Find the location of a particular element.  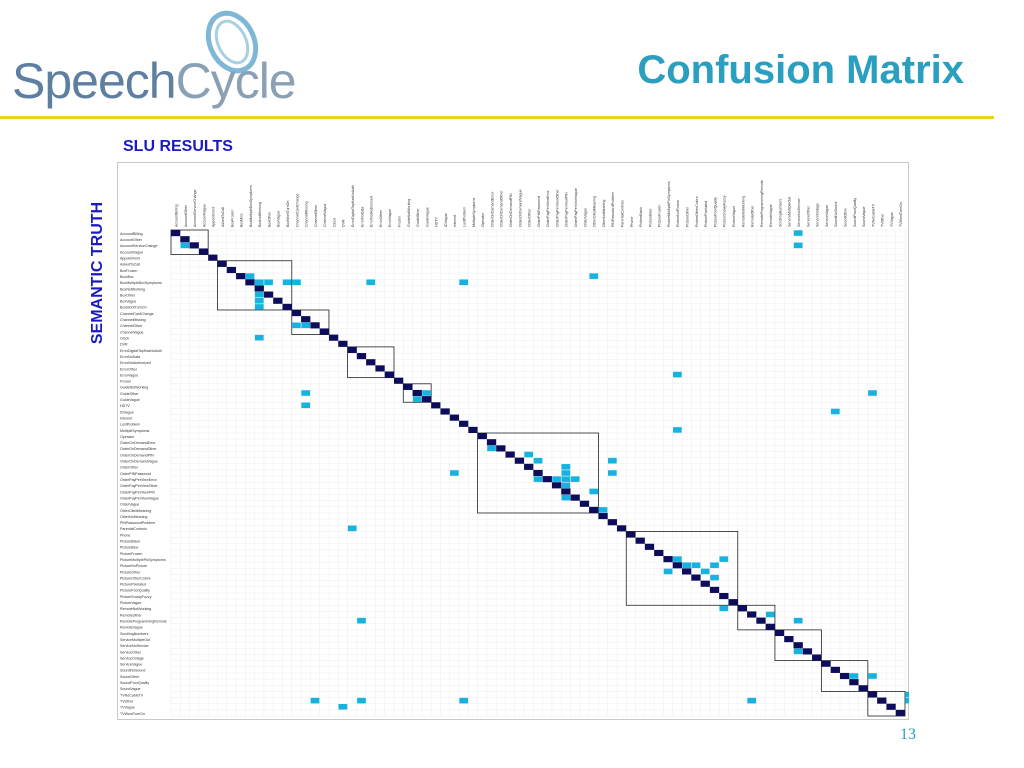

page-title: Confusion Matrix is located at coordinates (800, 70).